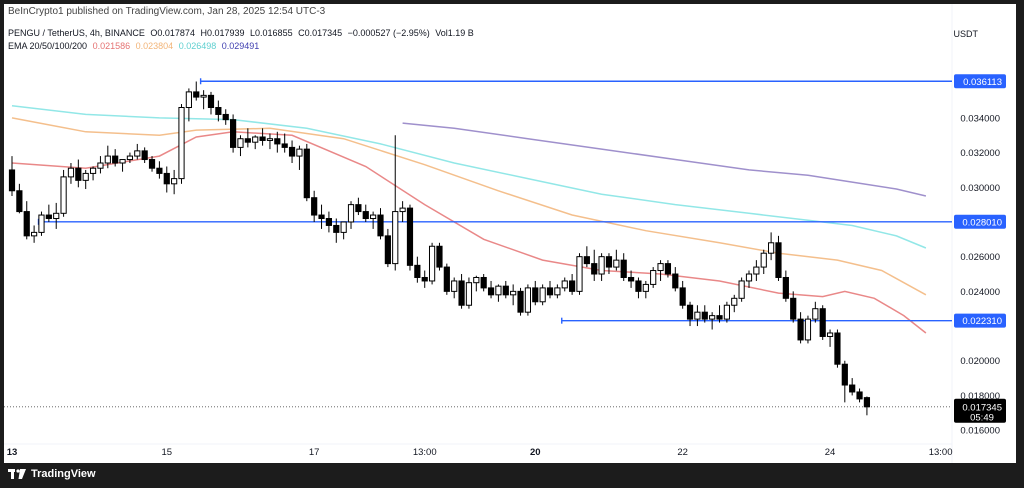 The image size is (1024, 488). What do you see at coordinates (17, 474) in the screenshot?
I see `tradingview-logo-icon` at bounding box center [17, 474].